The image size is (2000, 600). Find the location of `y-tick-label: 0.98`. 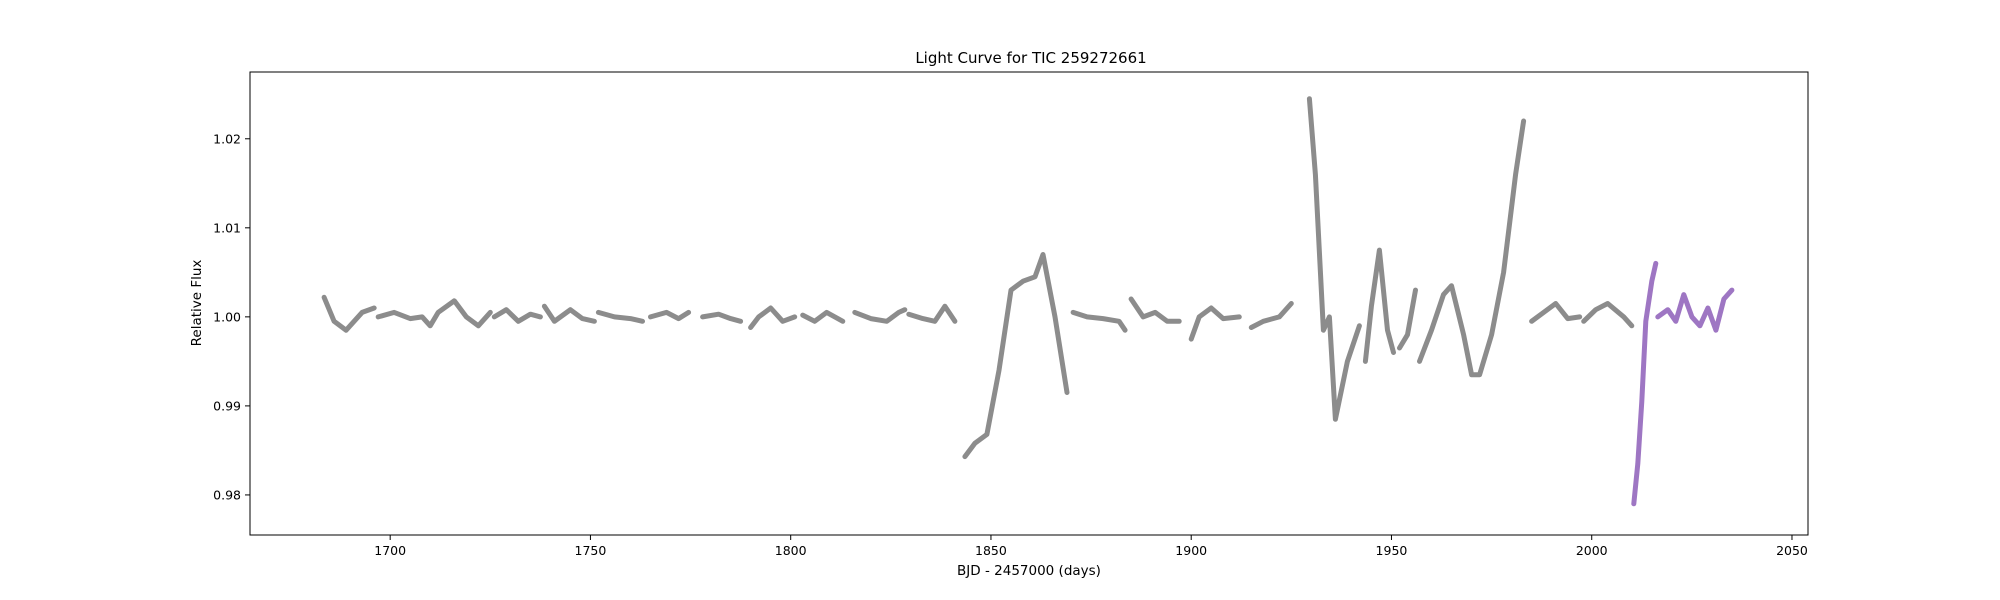

y-tick-label: 0.98 is located at coordinates (227, 494).